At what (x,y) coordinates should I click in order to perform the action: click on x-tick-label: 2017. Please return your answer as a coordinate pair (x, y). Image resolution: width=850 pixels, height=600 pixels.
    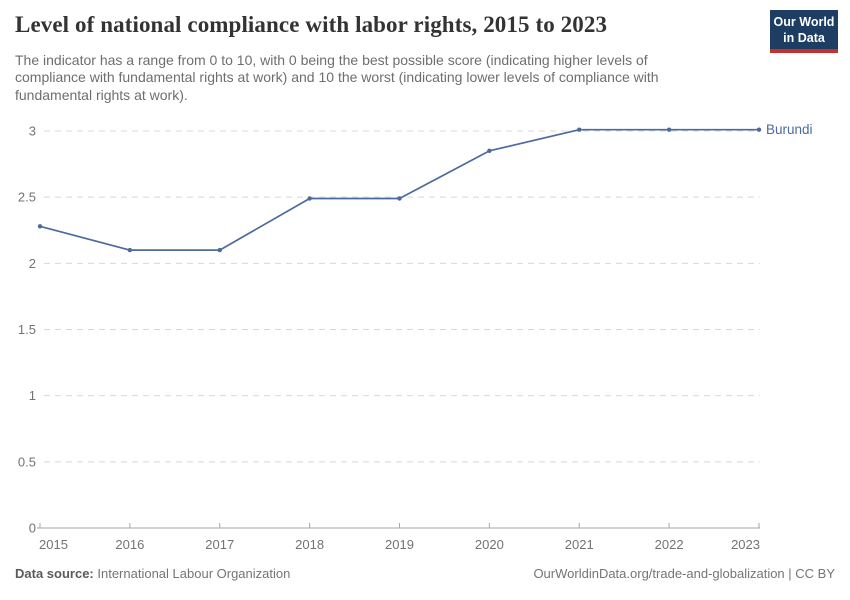
    Looking at the image, I should click on (219, 544).